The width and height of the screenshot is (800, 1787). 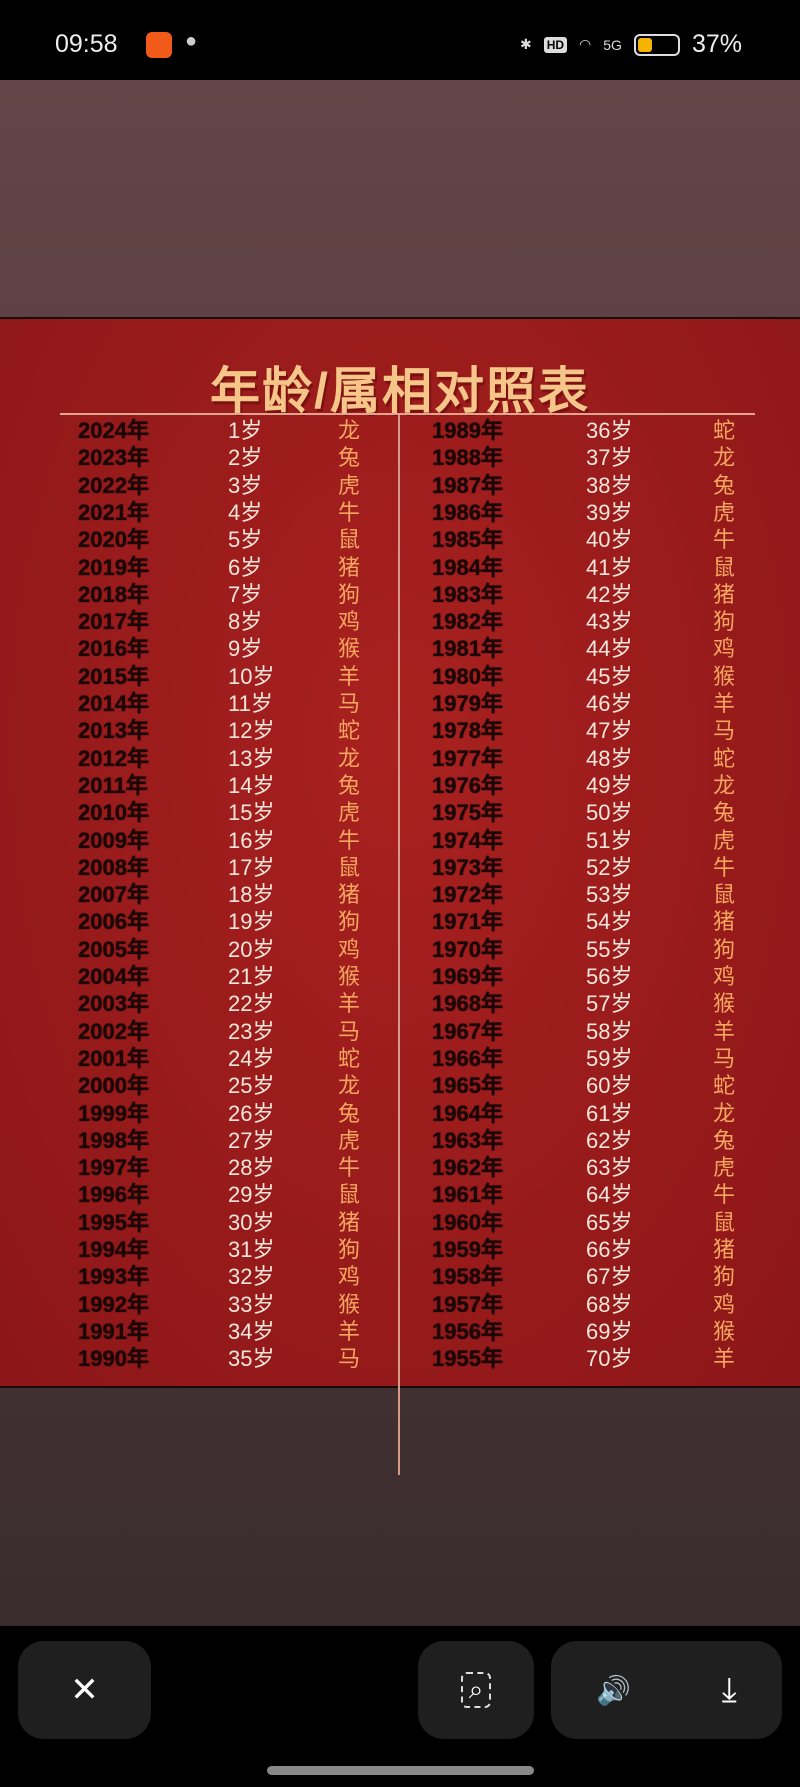 What do you see at coordinates (467, 1359) in the screenshot?
I see `birth-year: 1955年` at bounding box center [467, 1359].